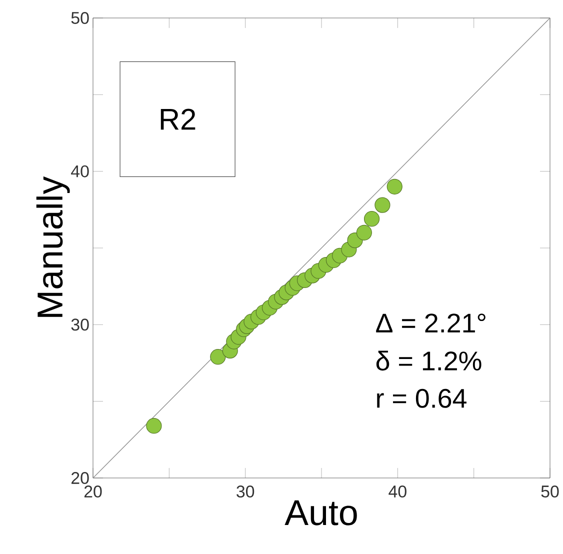 This screenshot has width=563, height=554. Describe the element at coordinates (245, 492) in the screenshot. I see `x-tick-label: 30` at that location.